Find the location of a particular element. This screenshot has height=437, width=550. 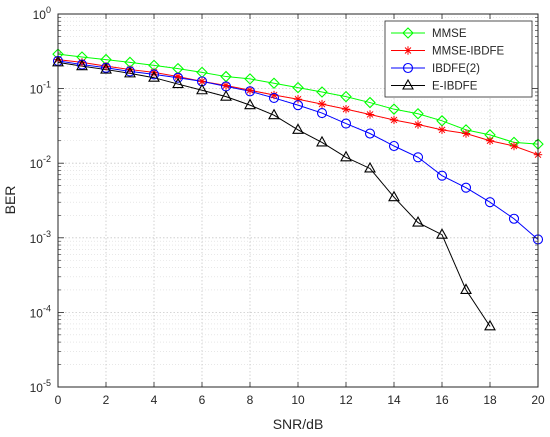

legend-label: IBDFE(2) is located at coordinates (456, 69).